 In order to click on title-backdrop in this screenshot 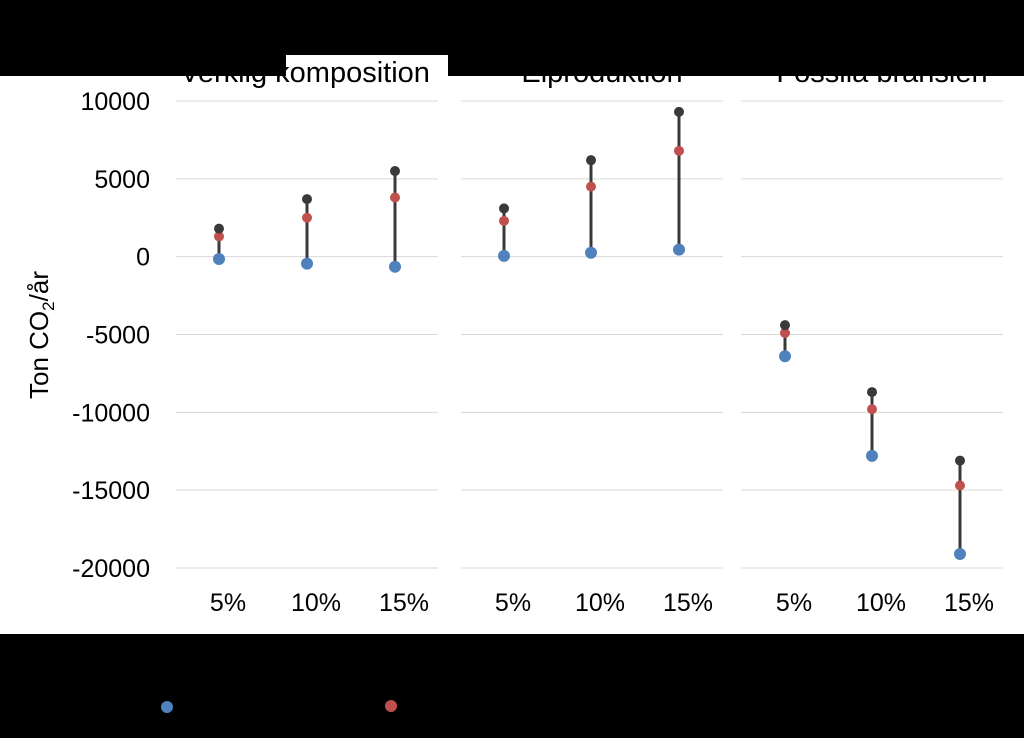, I will do `click(367, 65)`.